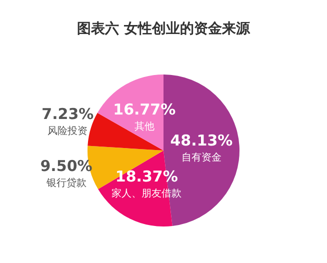 This screenshot has height=263, width=327. What do you see at coordinates (68, 130) in the screenshot?
I see `slice-label: 风险投资` at bounding box center [68, 130].